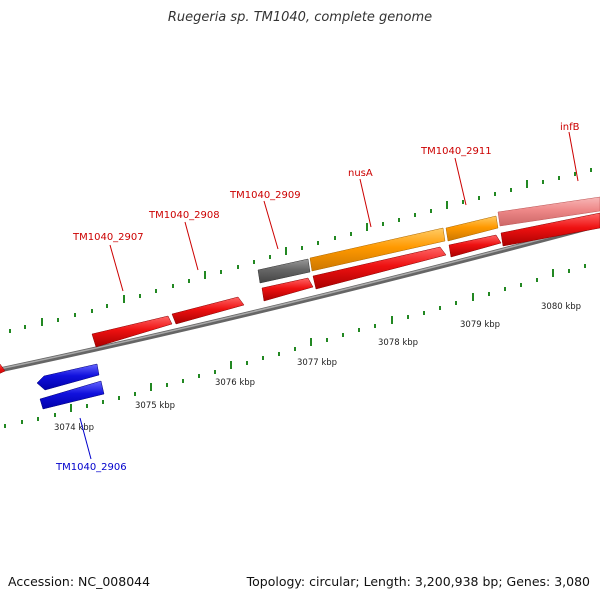 This screenshot has width=600, height=600. Describe the element at coordinates (548, 211) in the screenshot. I see `gene-arrow-faded` at that location.